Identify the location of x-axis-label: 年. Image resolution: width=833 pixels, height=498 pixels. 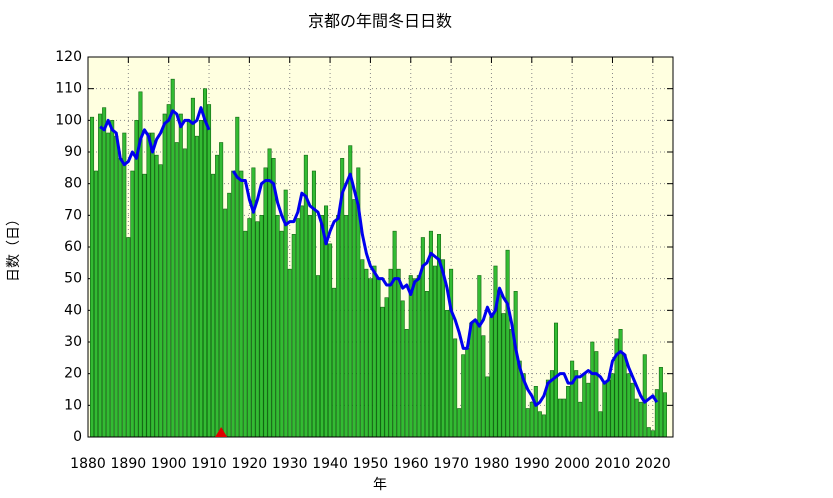
(380, 485).